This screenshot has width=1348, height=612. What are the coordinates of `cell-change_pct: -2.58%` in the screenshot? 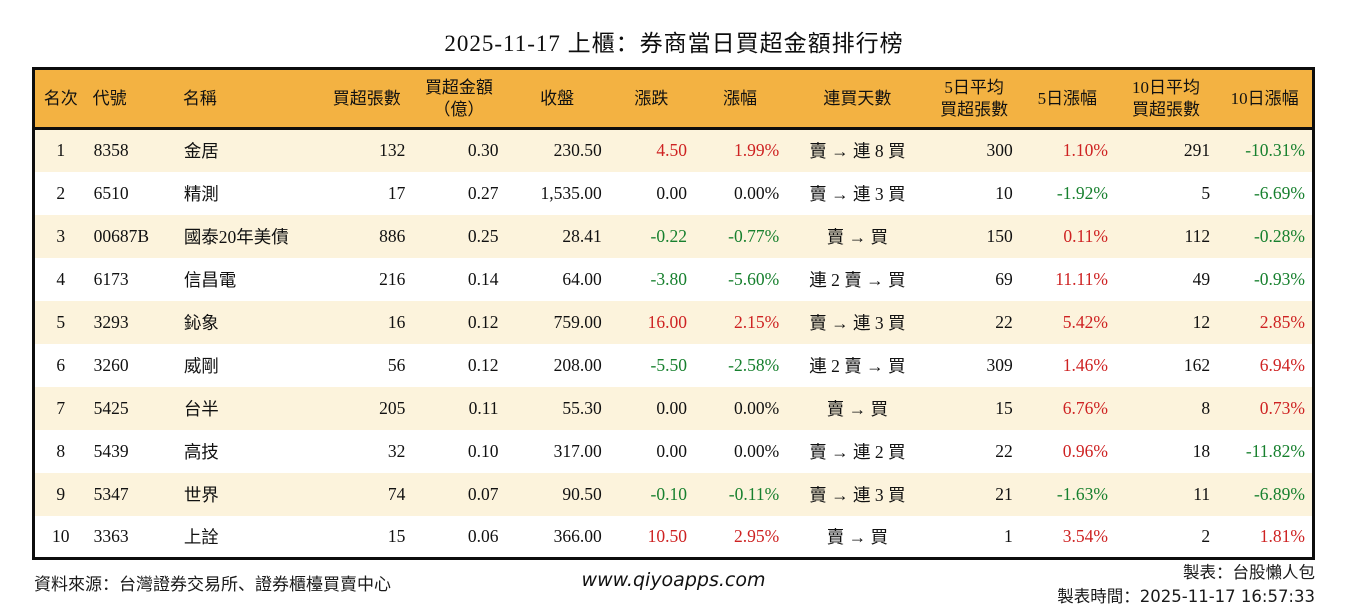 It's located at (754, 364).